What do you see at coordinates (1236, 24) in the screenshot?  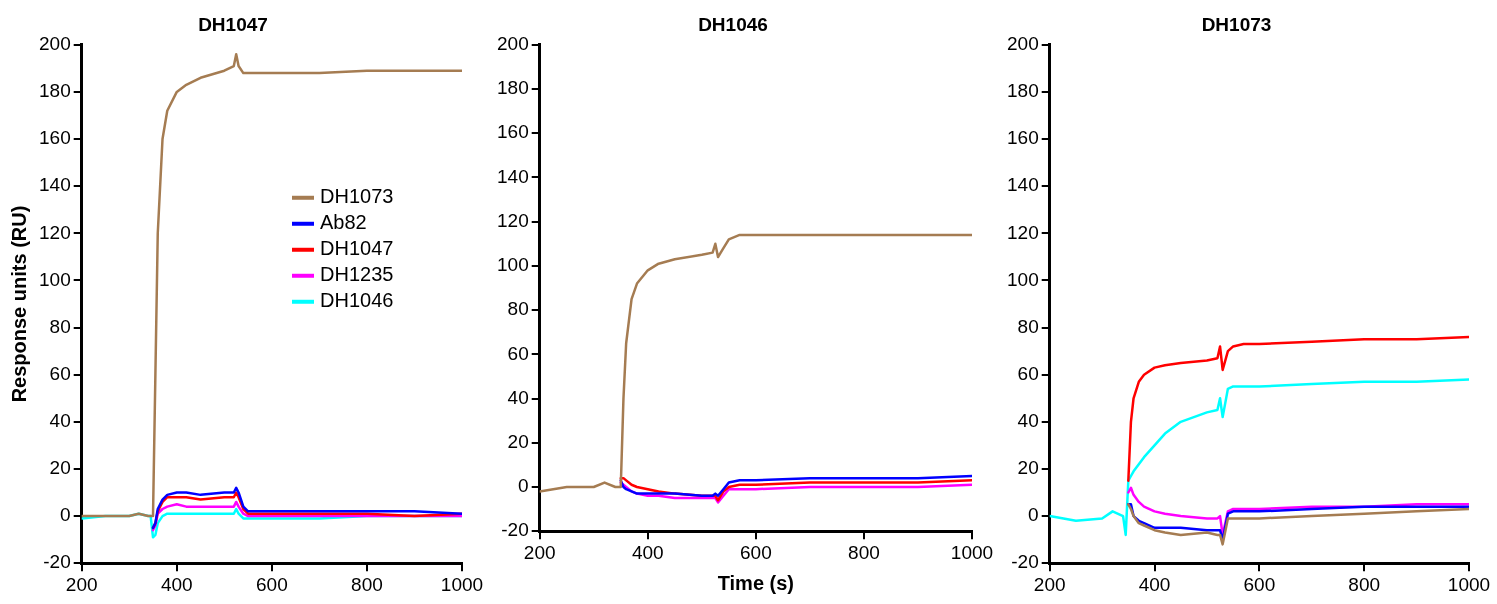 I see `chart-title: DH1073` at bounding box center [1236, 24].